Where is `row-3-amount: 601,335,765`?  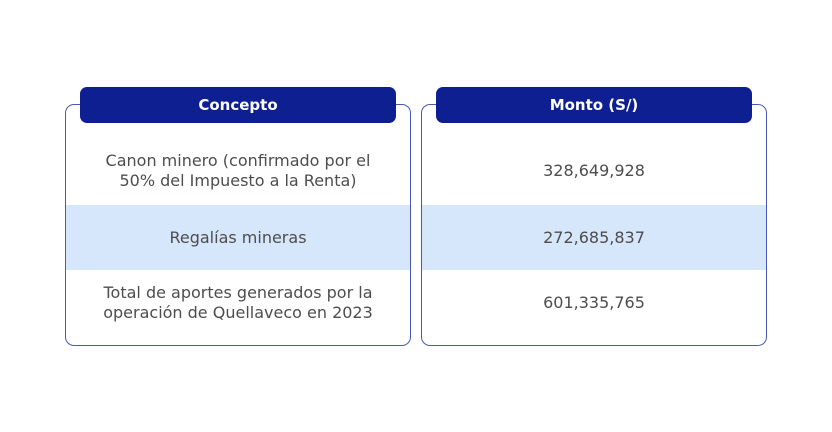
row-3-amount: 601,335,765 is located at coordinates (594, 302).